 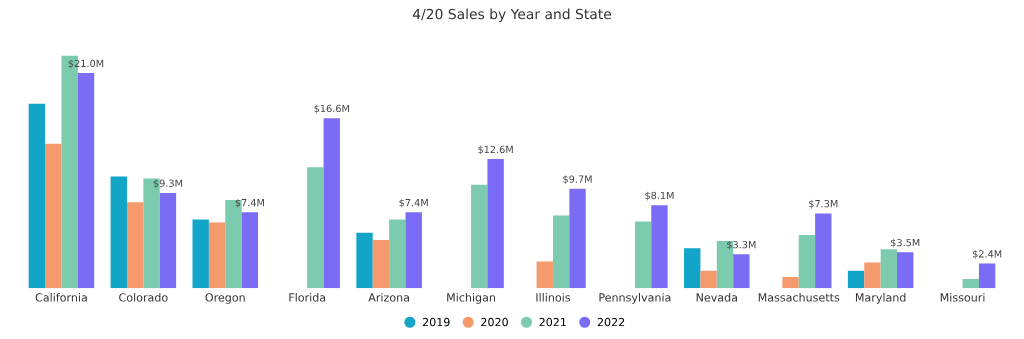 What do you see at coordinates (331, 109) in the screenshot?
I see `data-label: $16.6M` at bounding box center [331, 109].